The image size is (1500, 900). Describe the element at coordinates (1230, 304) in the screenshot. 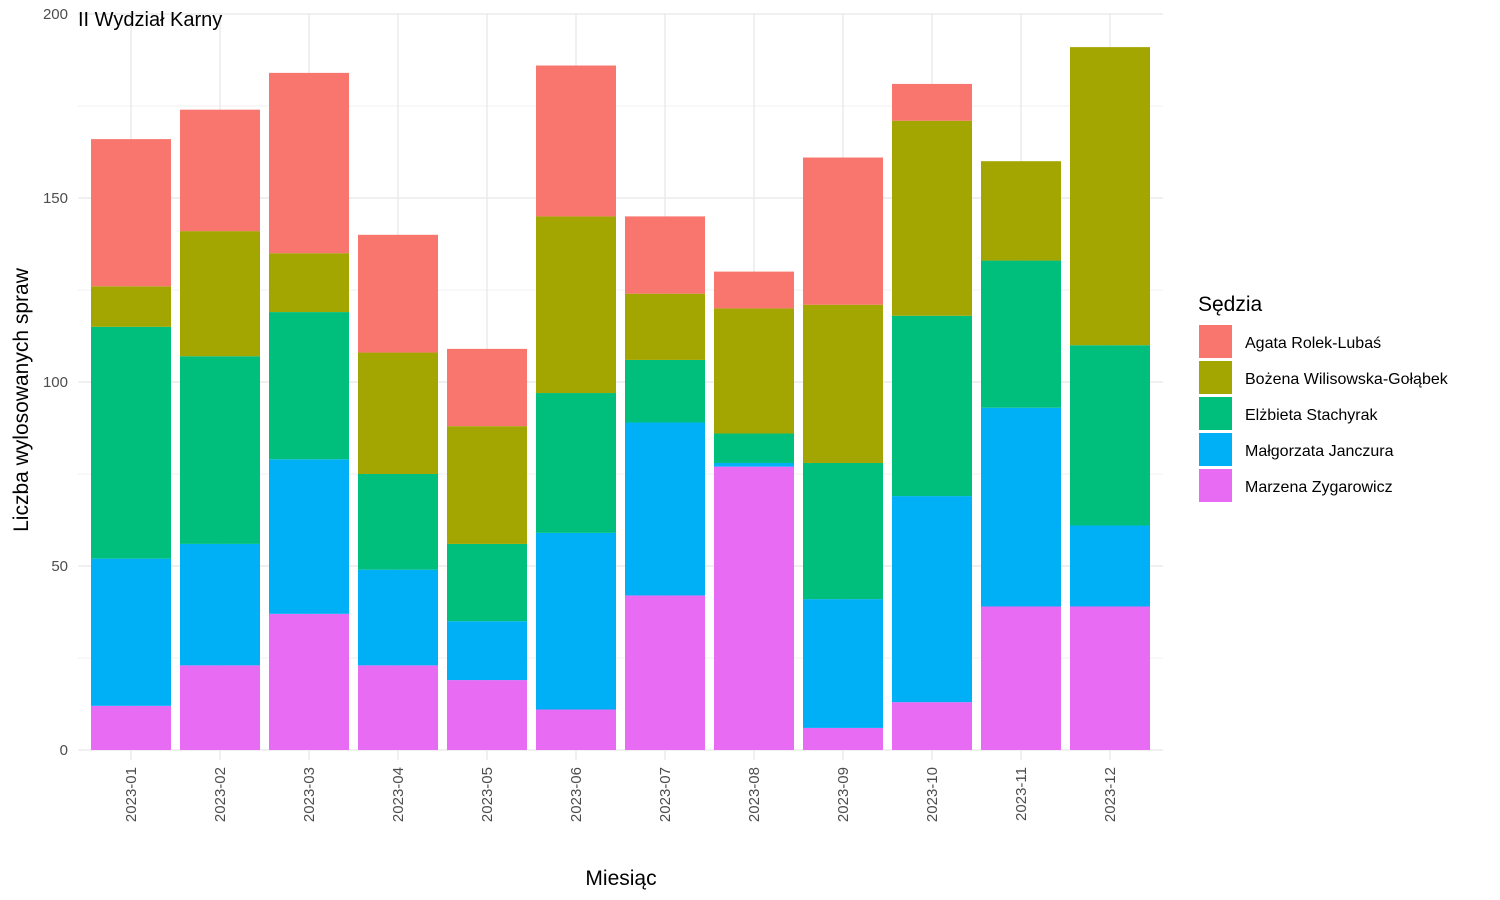

I see `legend-title: Sędzia` at that location.